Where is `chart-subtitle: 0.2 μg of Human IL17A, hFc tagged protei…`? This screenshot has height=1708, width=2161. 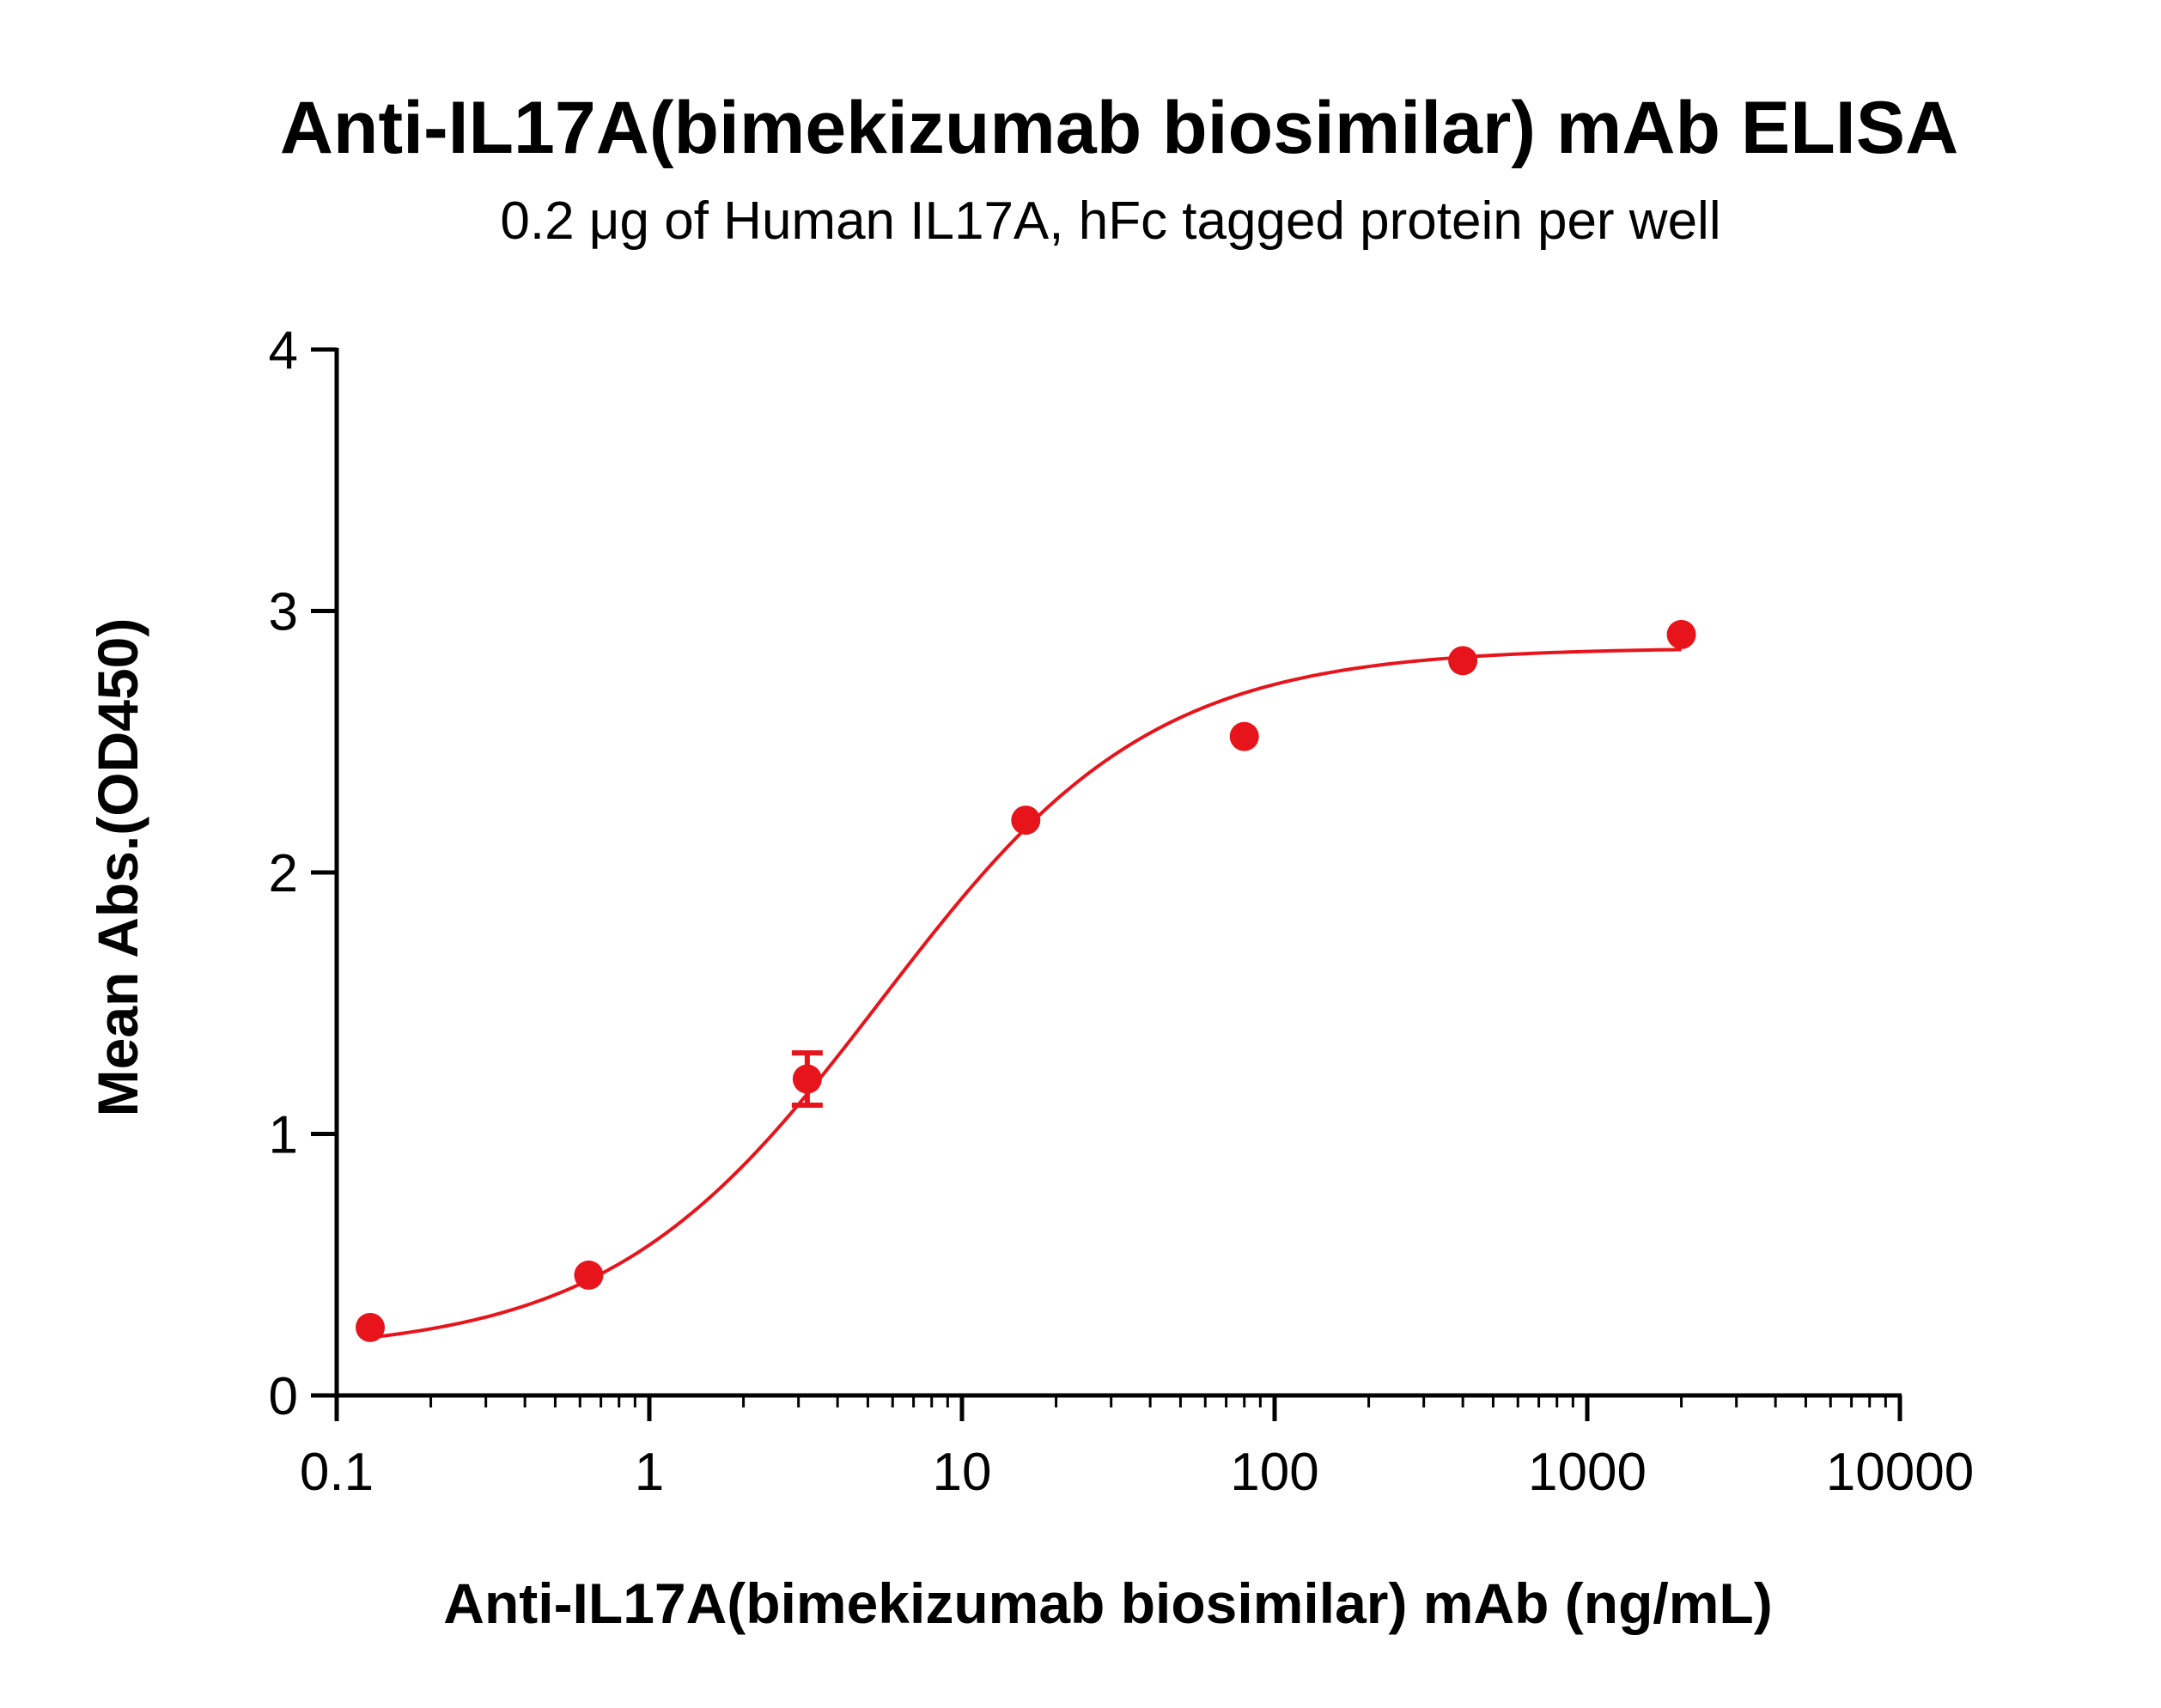 chart-subtitle: 0.2 μg of Human IL17A, hFc tagged protei… is located at coordinates (1110, 221).